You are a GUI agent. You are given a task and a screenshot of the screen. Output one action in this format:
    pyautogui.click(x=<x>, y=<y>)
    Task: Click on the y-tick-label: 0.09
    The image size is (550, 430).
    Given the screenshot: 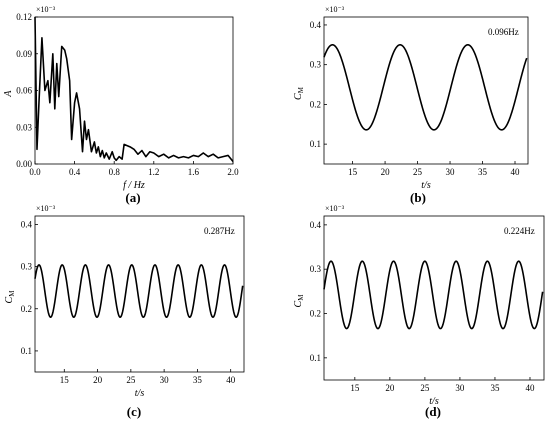 What is the action you would take?
    pyautogui.click(x=24, y=54)
    